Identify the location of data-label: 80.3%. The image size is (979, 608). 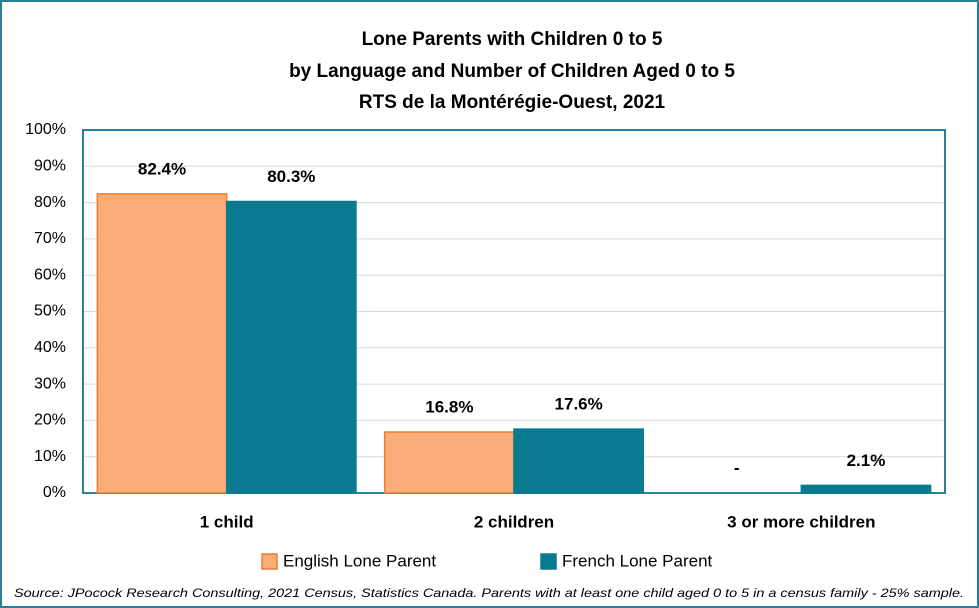
(291, 176).